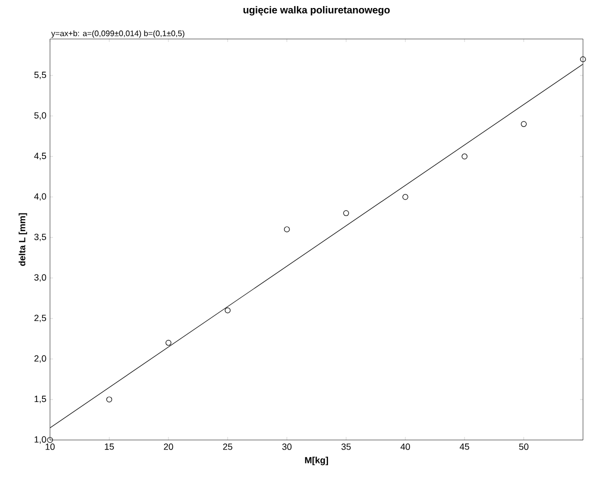 This screenshot has width=600, height=479. What do you see at coordinates (287, 447) in the screenshot?
I see `x-tick-label: 30` at bounding box center [287, 447].